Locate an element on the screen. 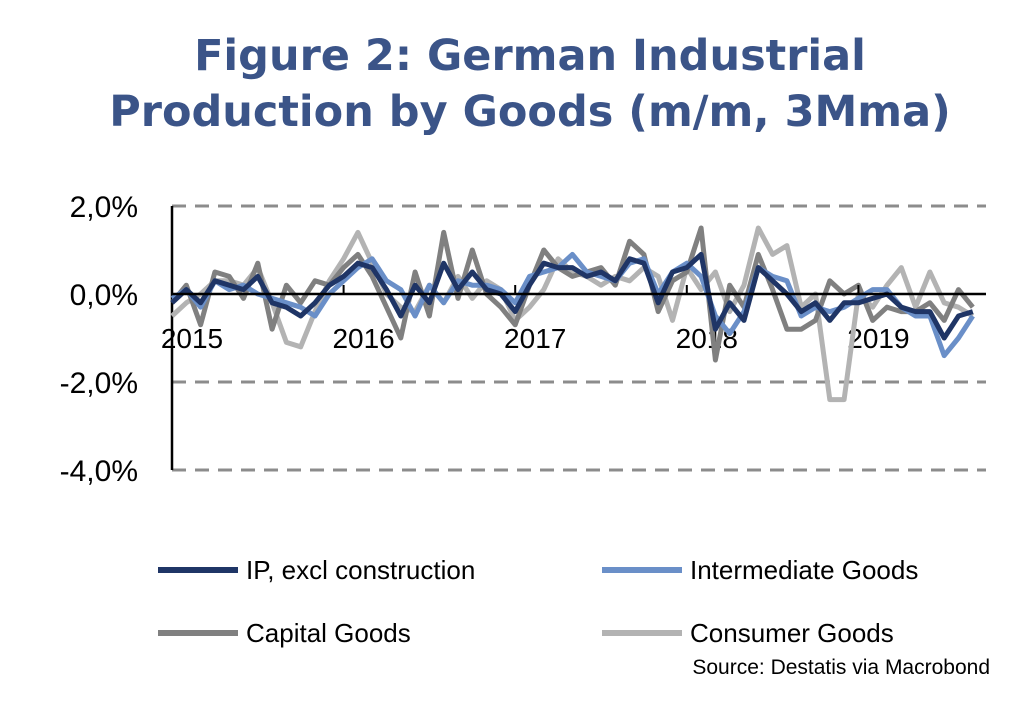 This screenshot has width=1024, height=714. y-tick-label: -4,0% is located at coordinates (99, 471).